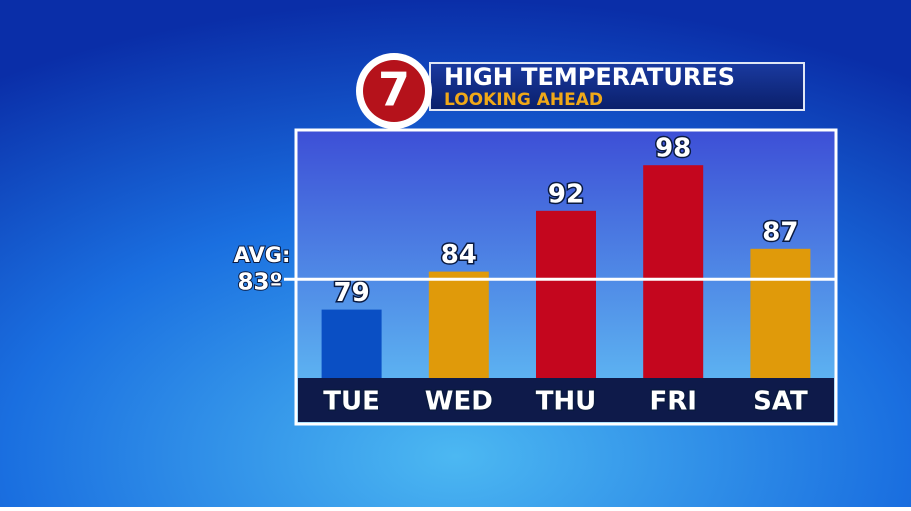 Image resolution: width=911 pixels, height=511 pixels. What do you see at coordinates (673, 149) in the screenshot?
I see `value-label: 98` at bounding box center [673, 149].